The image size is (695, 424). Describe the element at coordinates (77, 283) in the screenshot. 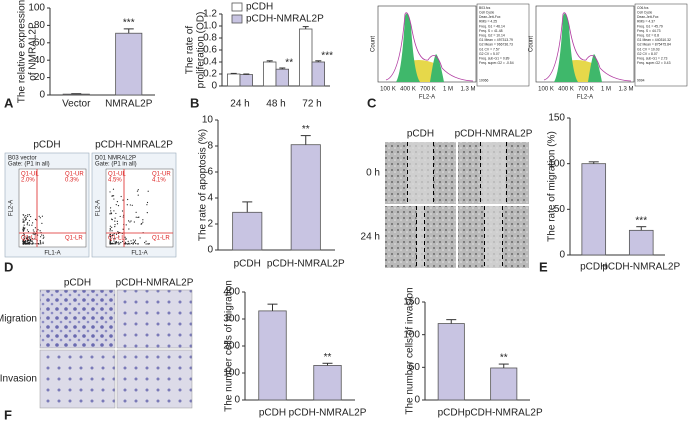

I see `column-label: pCDH` at that location.